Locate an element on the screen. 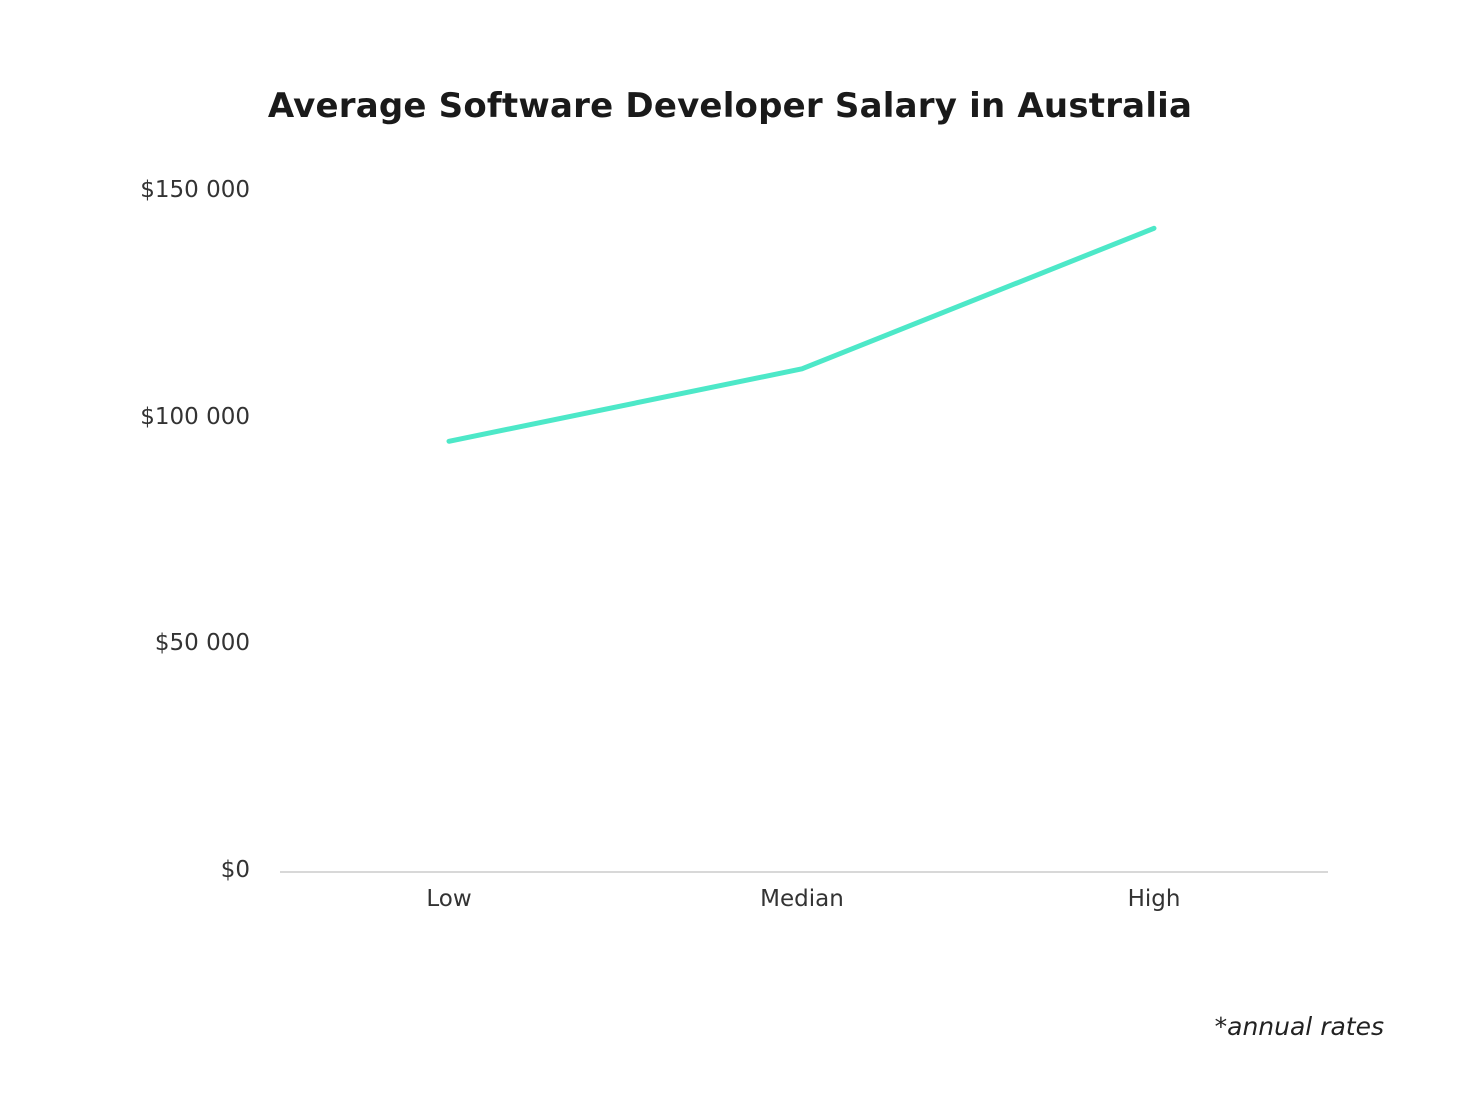 The image size is (1460, 1095). y-tick-0: $0 is located at coordinates (235, 870).